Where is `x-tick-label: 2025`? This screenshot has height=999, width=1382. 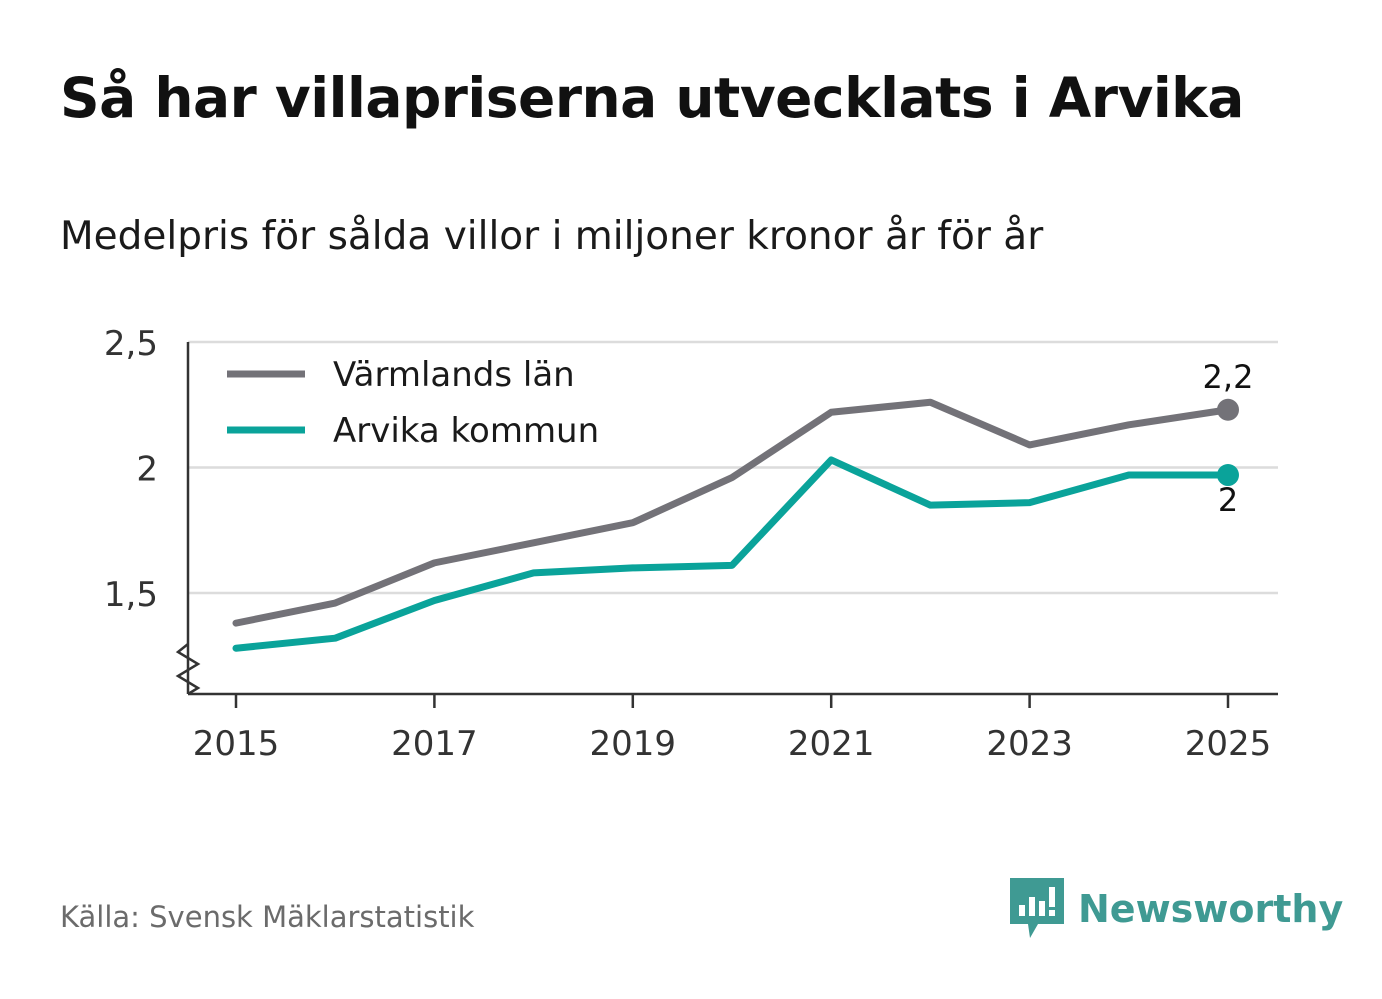 x-tick-label: 2025 is located at coordinates (1228, 744).